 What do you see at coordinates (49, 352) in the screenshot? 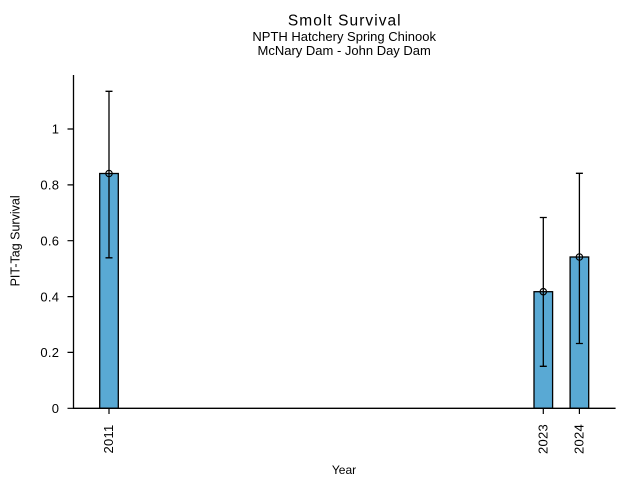
I see `svg-text: 0.2` at bounding box center [49, 352].